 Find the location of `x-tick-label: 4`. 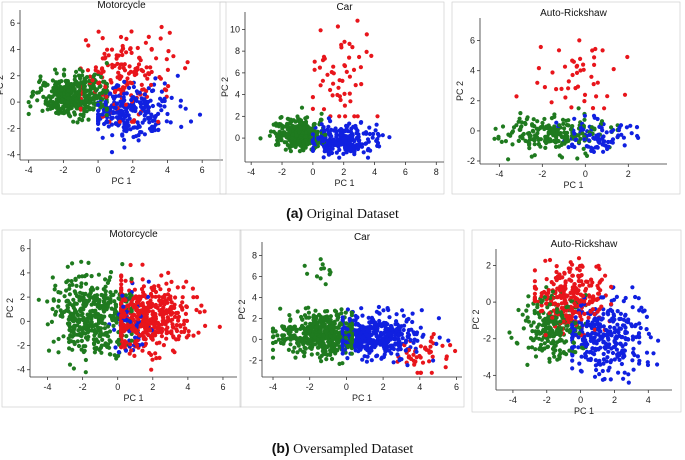

x-tick-label: 4 is located at coordinates (648, 400).